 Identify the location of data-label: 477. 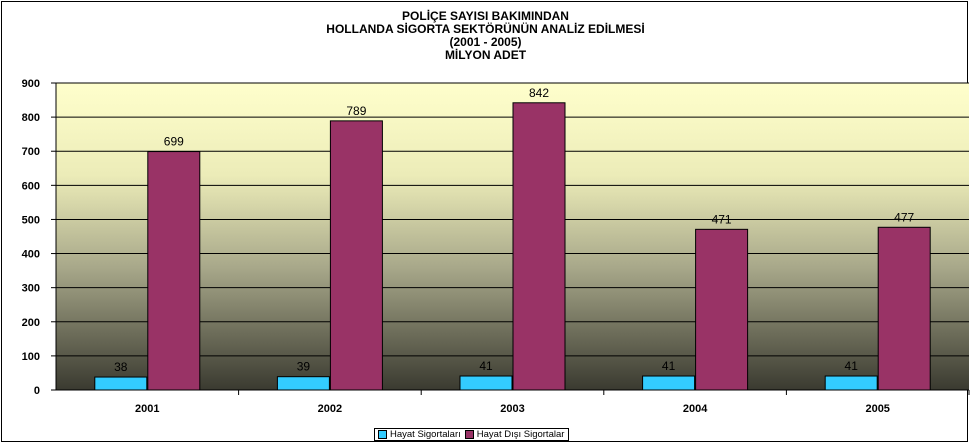
(904, 217).